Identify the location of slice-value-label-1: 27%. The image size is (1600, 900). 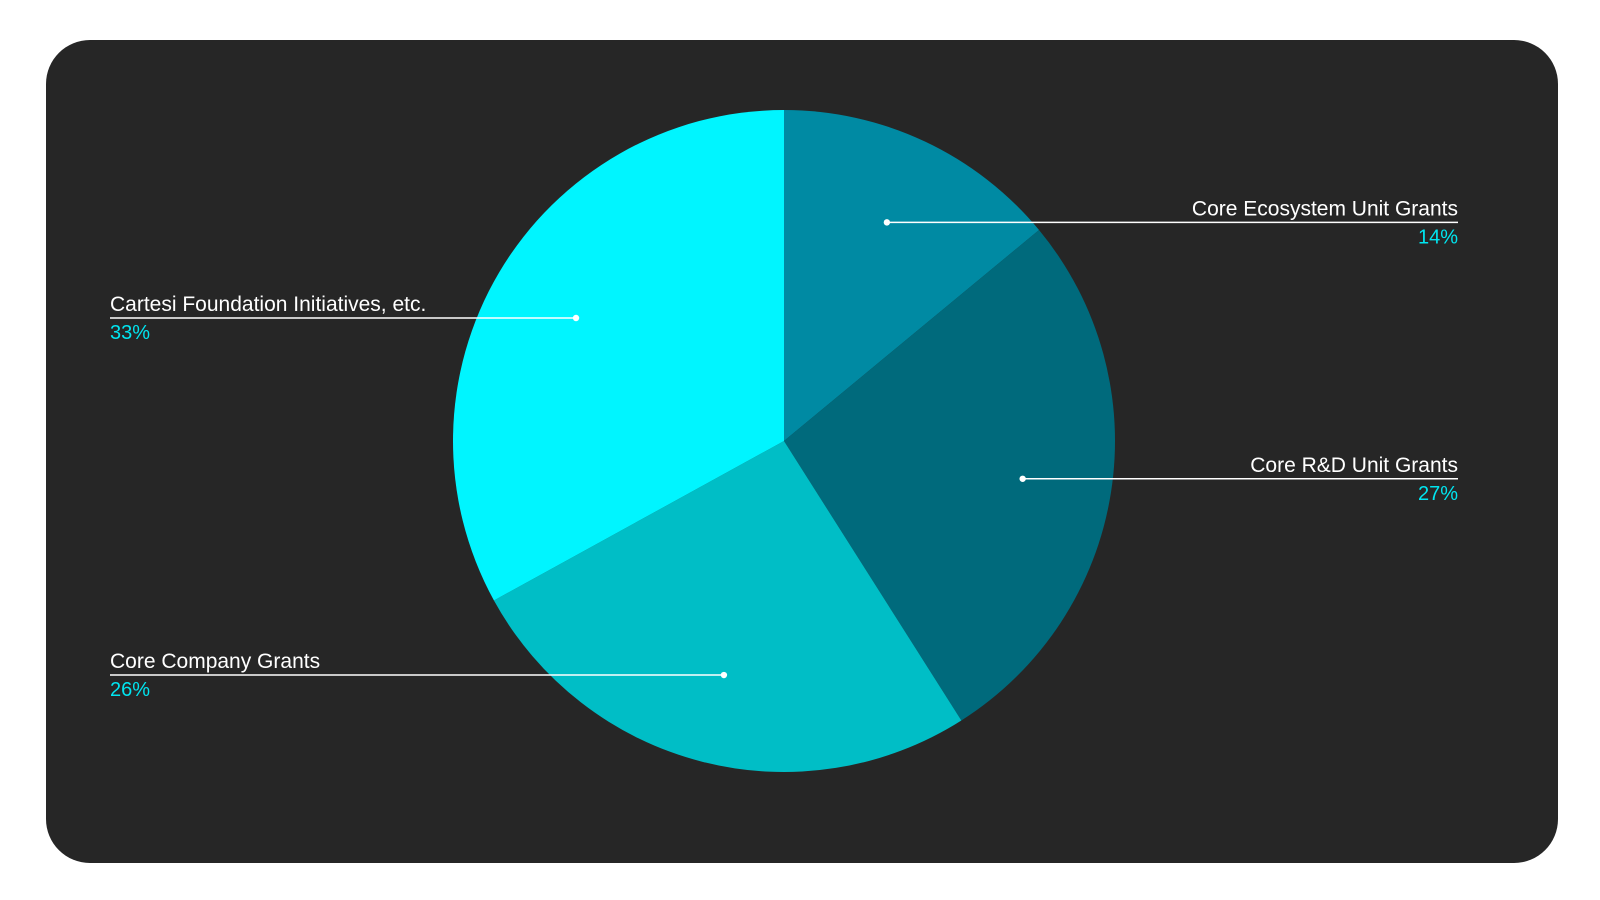
(1438, 494).